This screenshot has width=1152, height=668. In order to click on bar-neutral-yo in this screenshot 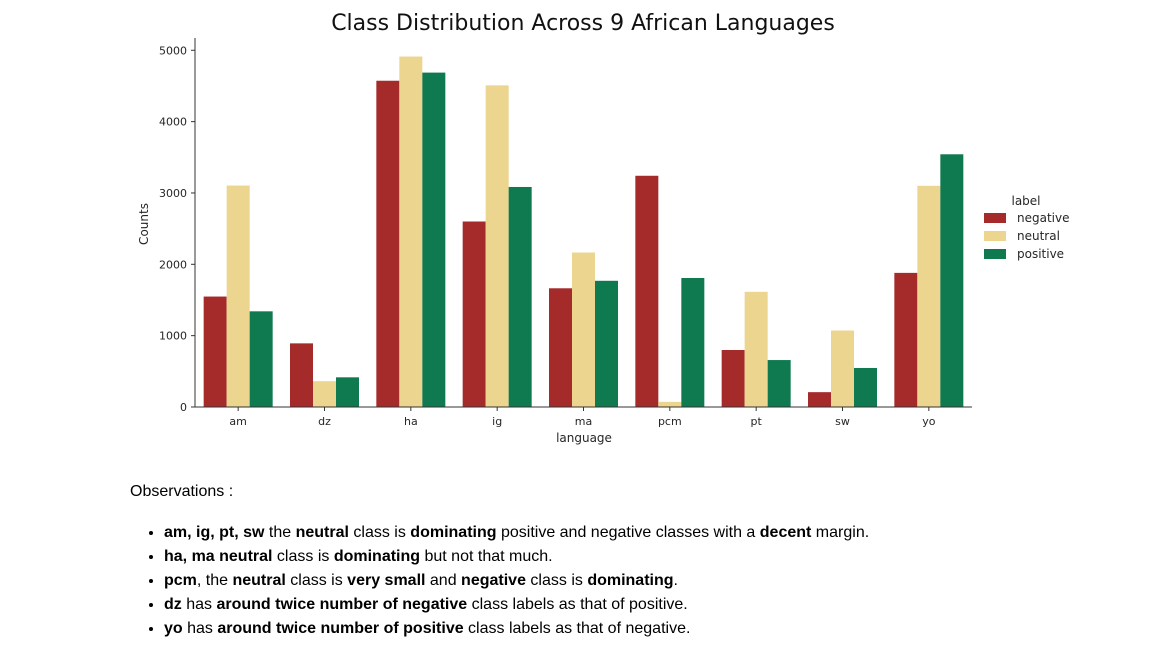, I will do `click(929, 296)`.